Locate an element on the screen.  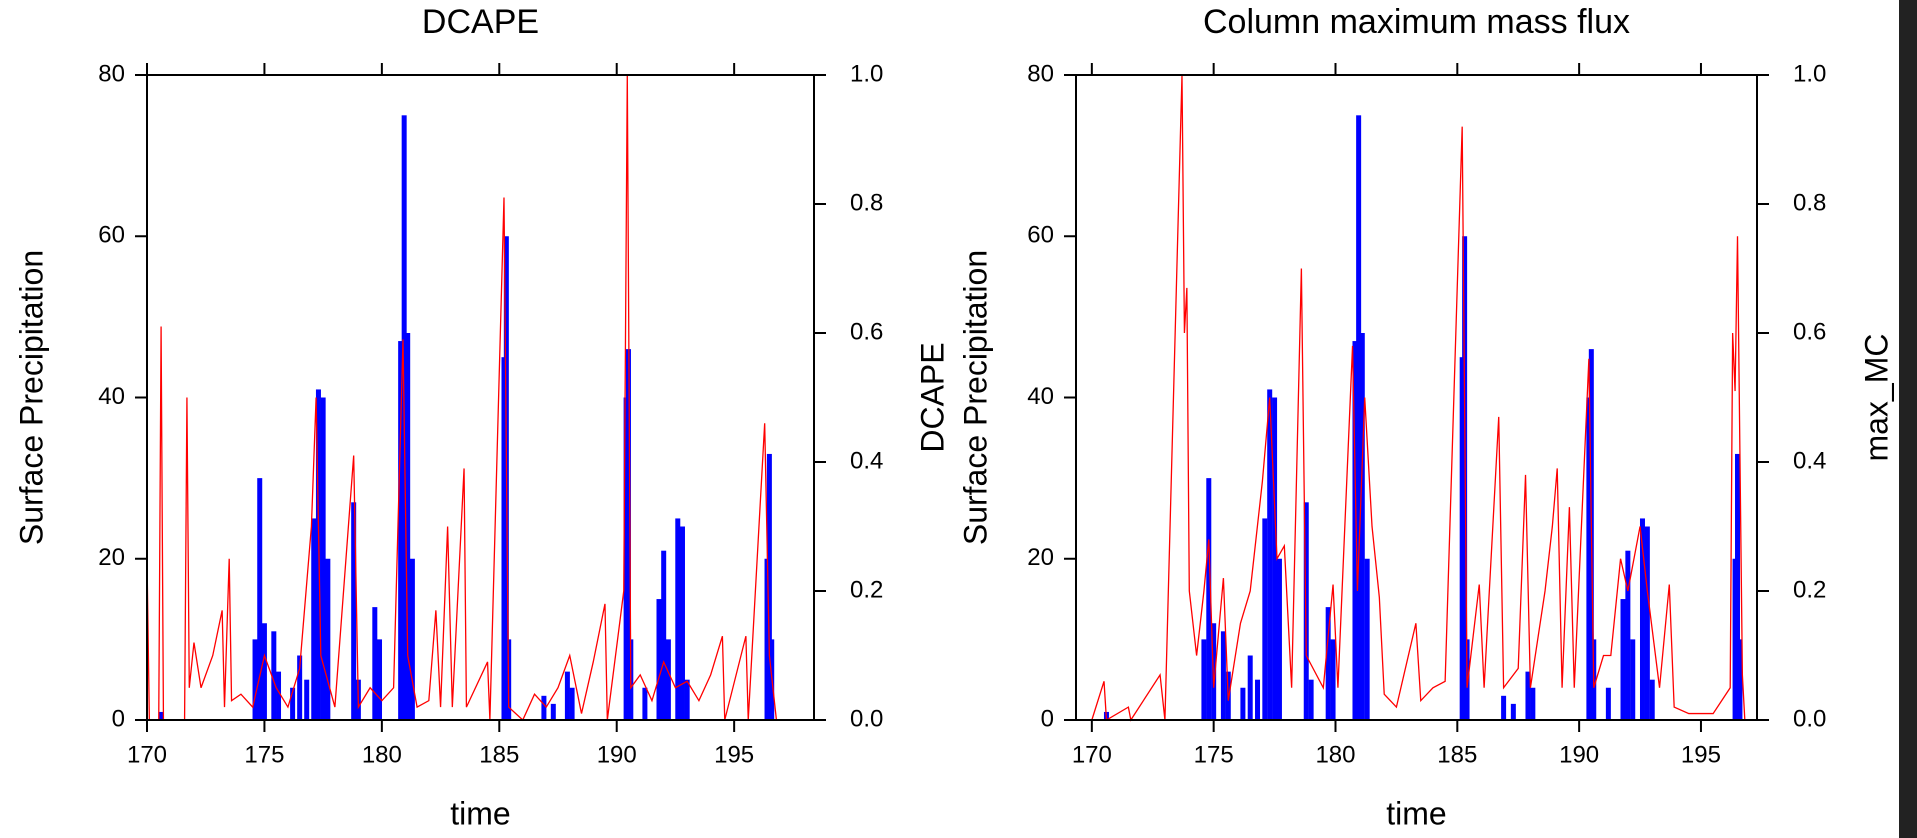
y2-tick-label: 0.0 is located at coordinates (866, 718).